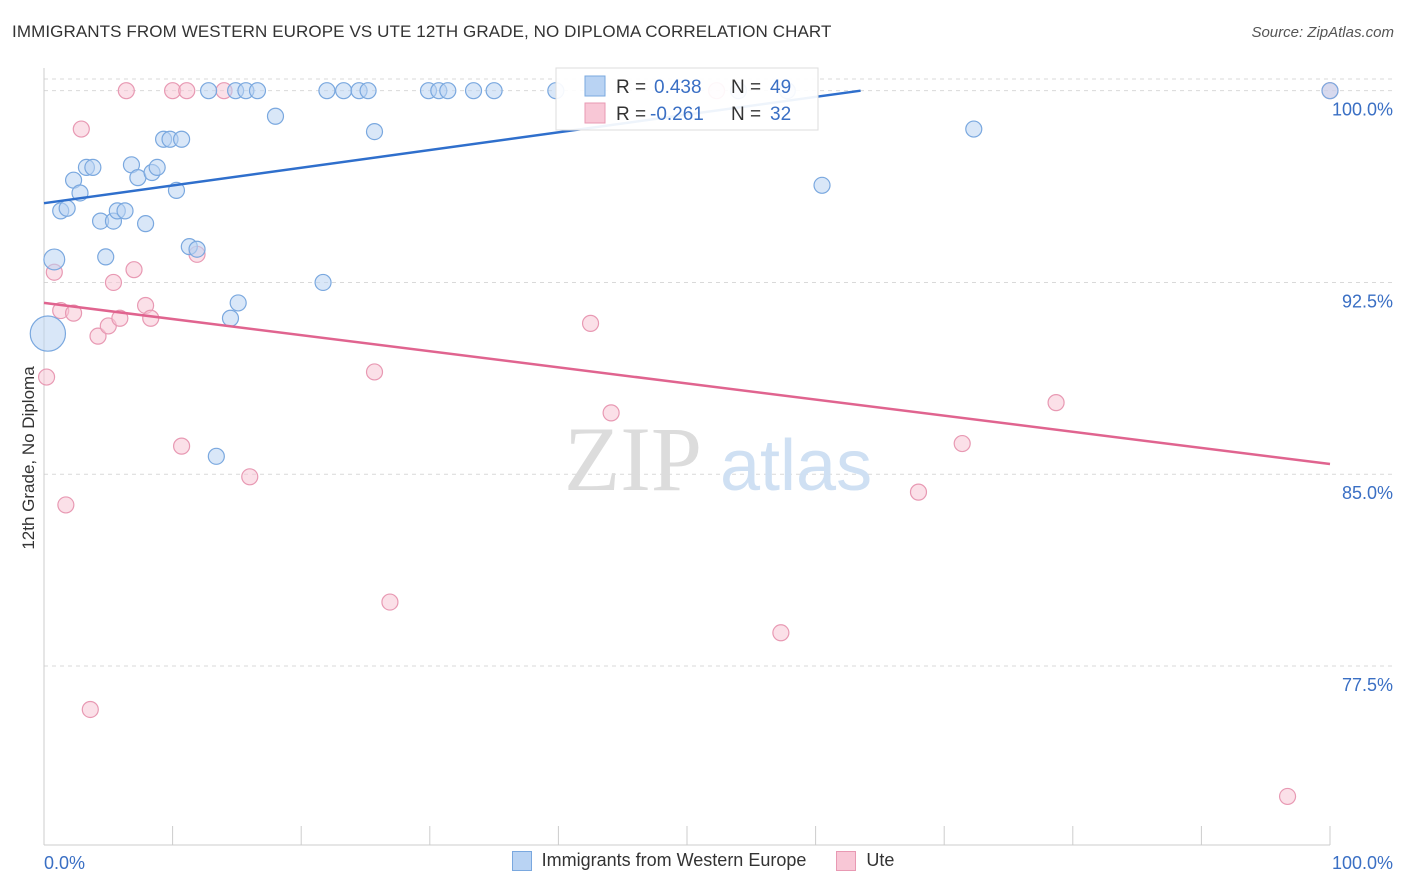 This screenshot has height=892, width=1406. I want to click on stats-swatch-blue, so click(595, 86).